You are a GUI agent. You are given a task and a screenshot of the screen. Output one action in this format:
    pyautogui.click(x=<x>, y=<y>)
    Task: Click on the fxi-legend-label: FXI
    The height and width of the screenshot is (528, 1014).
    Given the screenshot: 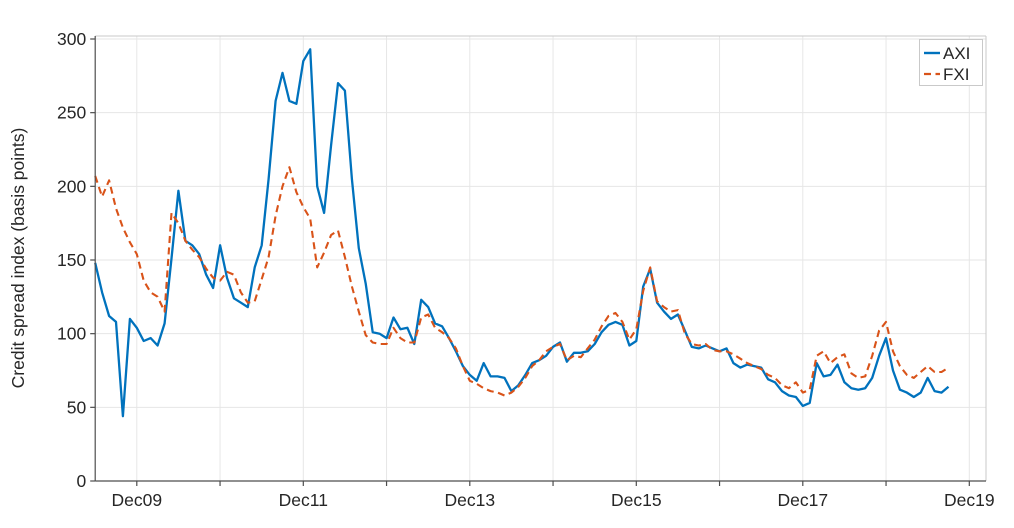 What is the action you would take?
    pyautogui.click(x=956, y=74)
    